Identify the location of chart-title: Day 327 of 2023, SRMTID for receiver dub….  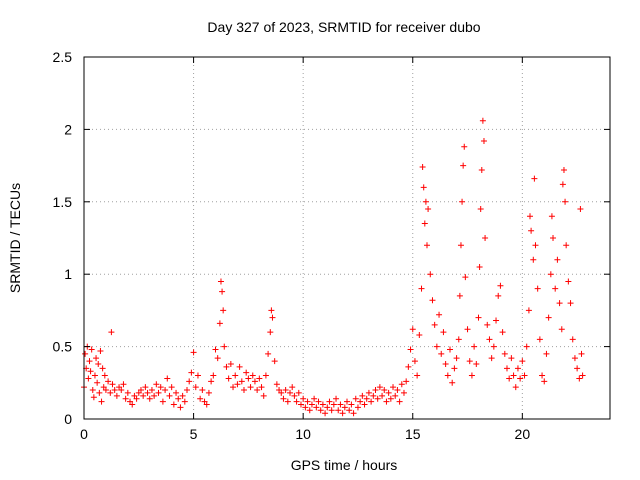
(343, 27).